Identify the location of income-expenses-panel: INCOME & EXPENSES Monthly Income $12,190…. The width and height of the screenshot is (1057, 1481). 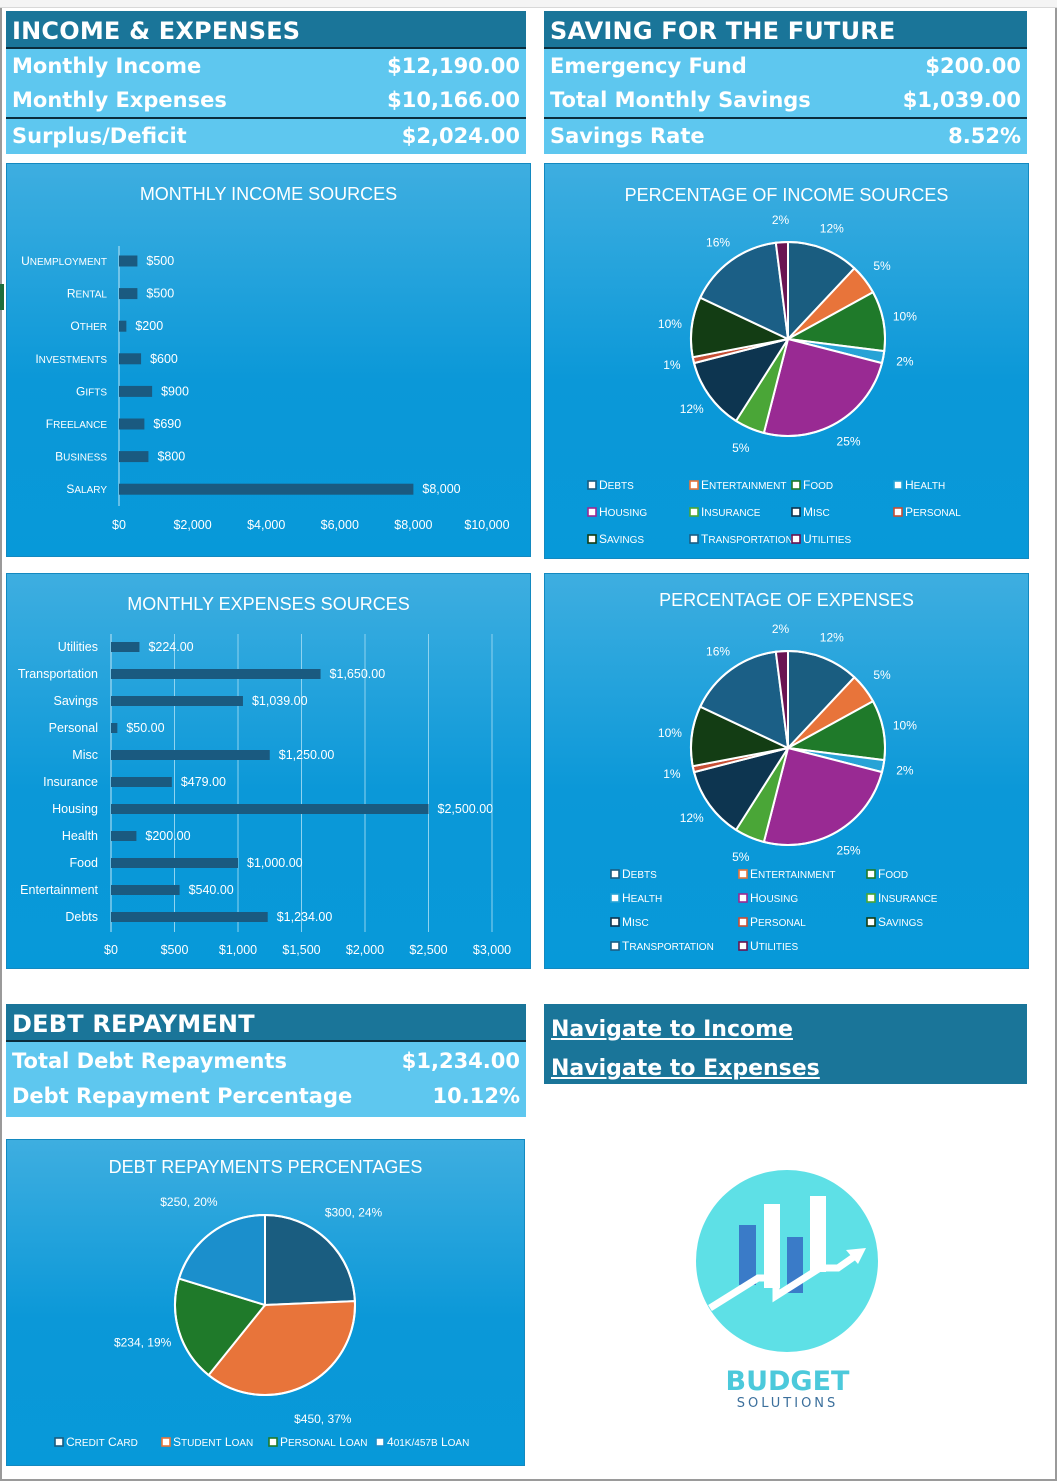
(266, 82).